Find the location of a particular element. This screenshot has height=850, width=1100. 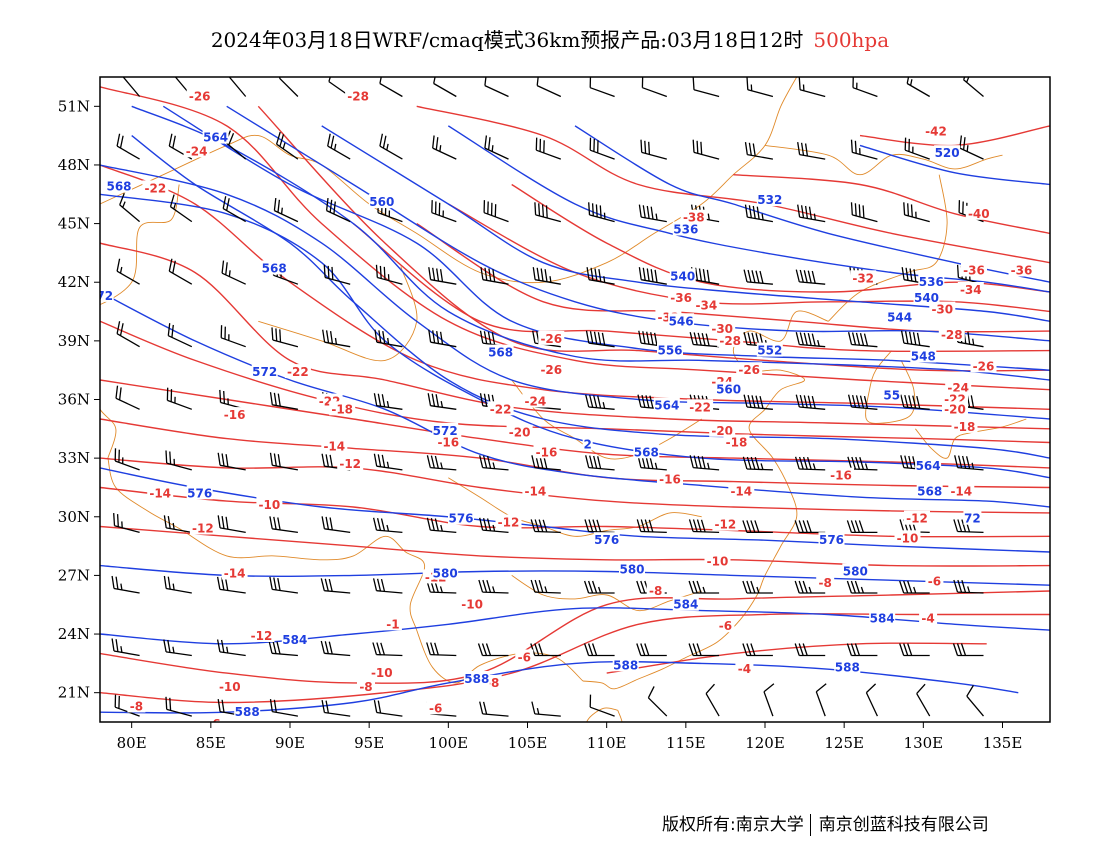

boundary-line is located at coordinates (140, 321).